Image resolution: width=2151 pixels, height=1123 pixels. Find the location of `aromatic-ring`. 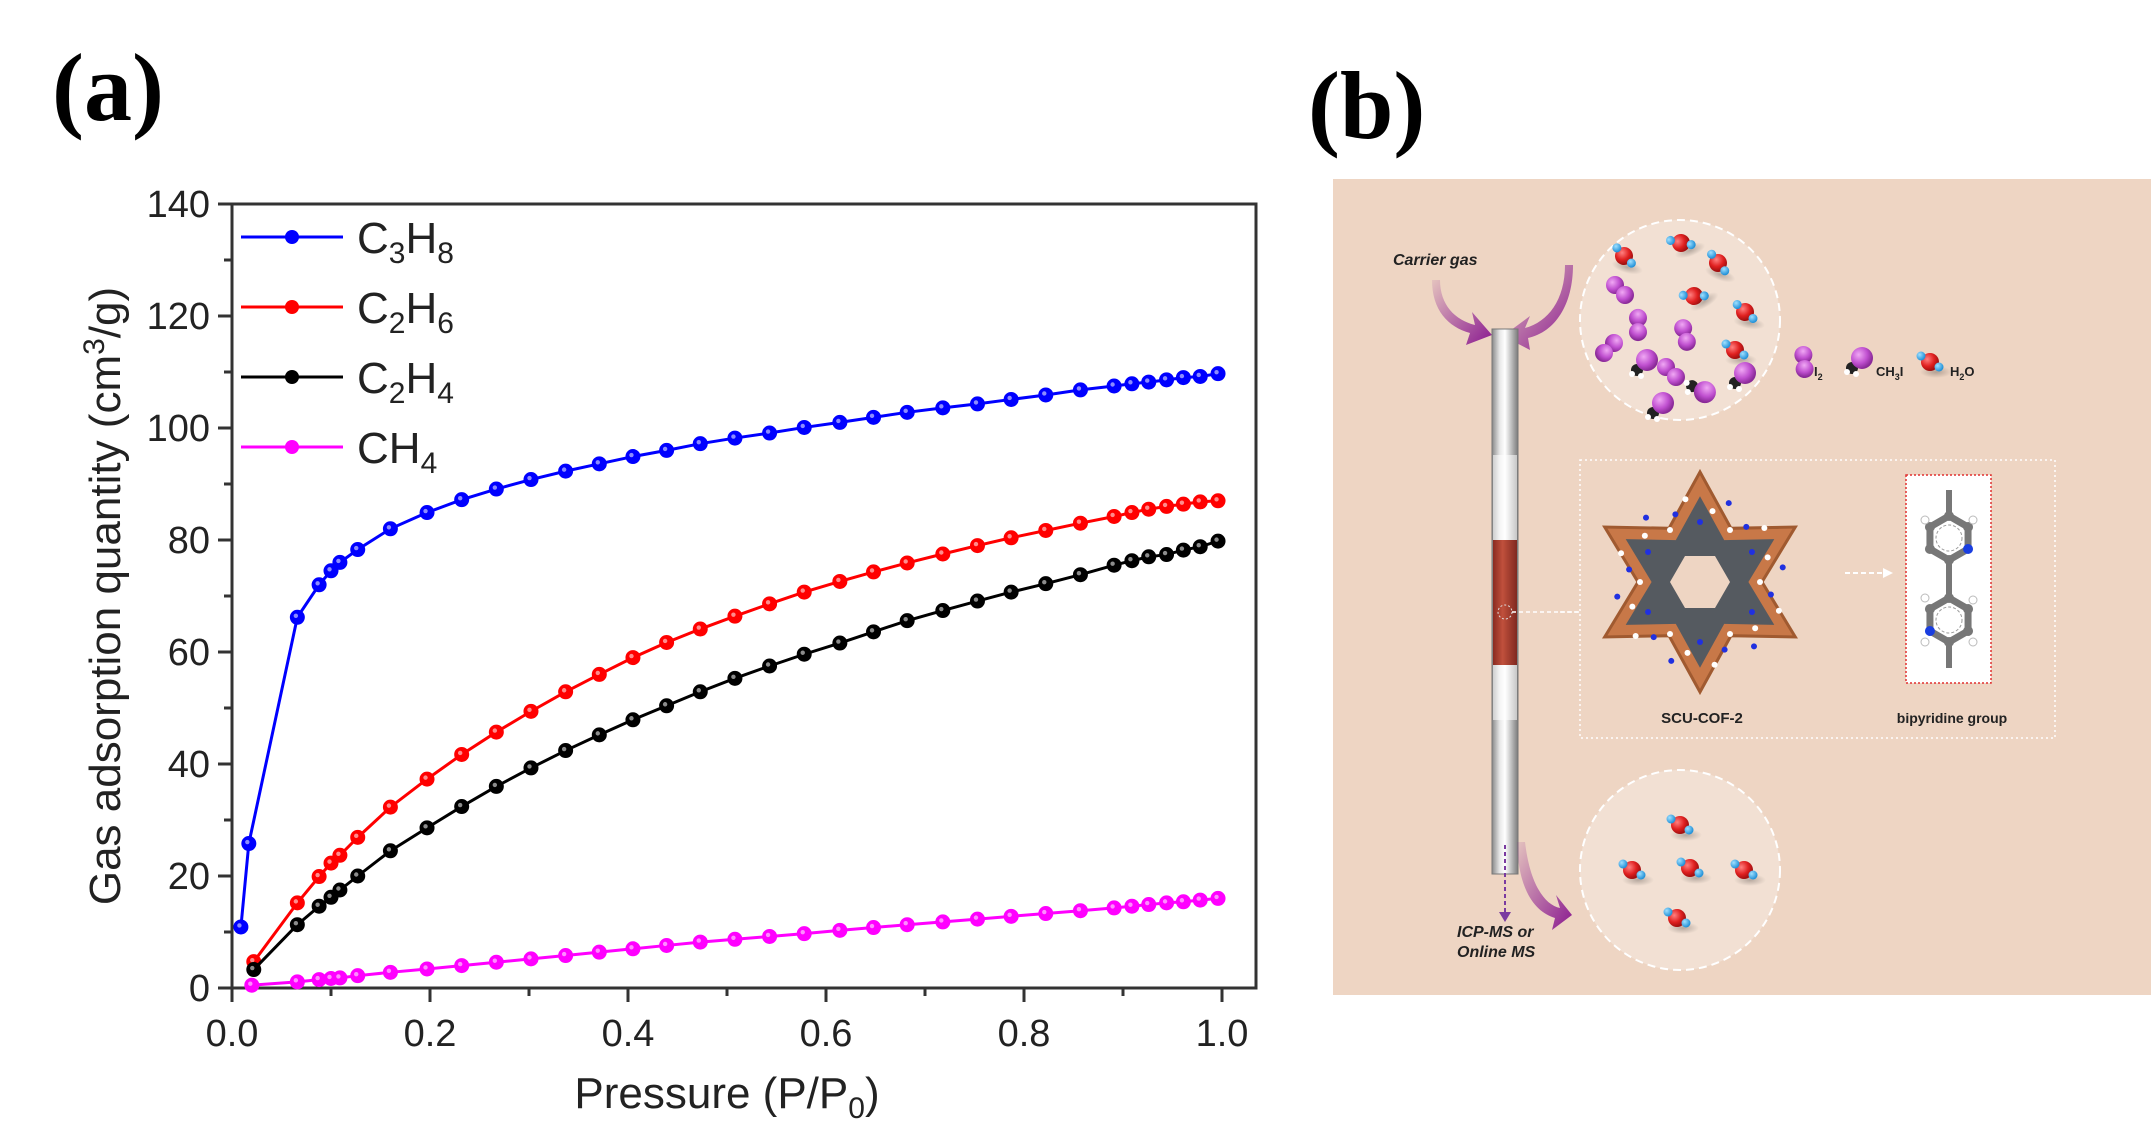

aromatic-ring is located at coordinates (1949, 620).